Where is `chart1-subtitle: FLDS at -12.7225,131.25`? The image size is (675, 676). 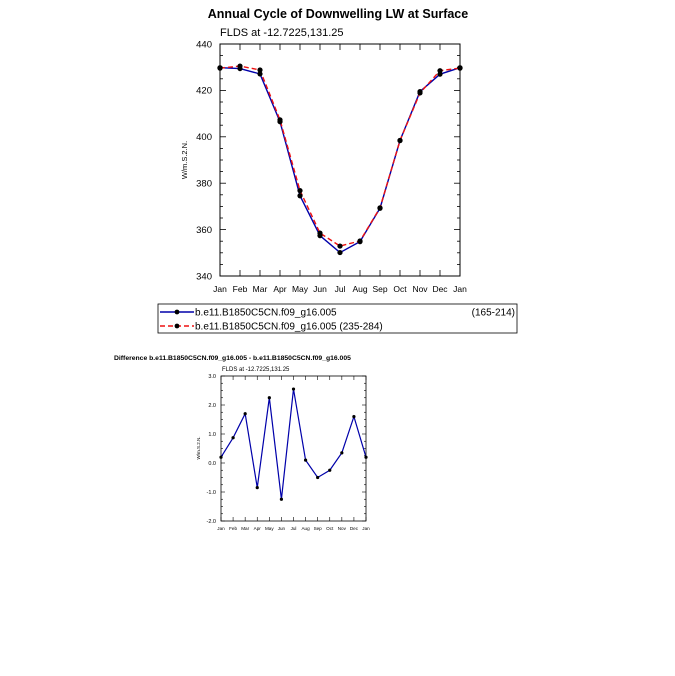
chart1-subtitle: FLDS at -12.7225,131.25 is located at coordinates (282, 33).